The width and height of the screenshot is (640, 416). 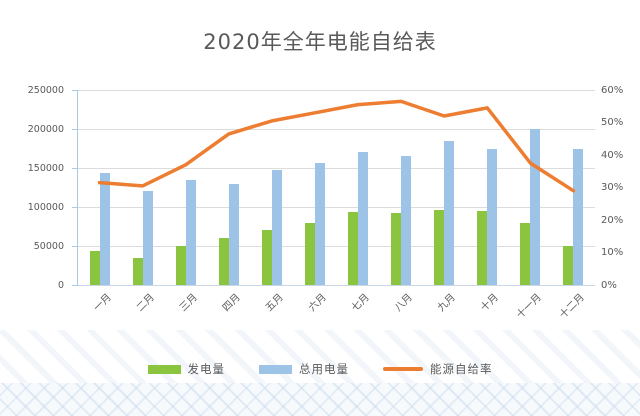 I want to click on x-axis-label-month10: 十月, so click(x=490, y=303).